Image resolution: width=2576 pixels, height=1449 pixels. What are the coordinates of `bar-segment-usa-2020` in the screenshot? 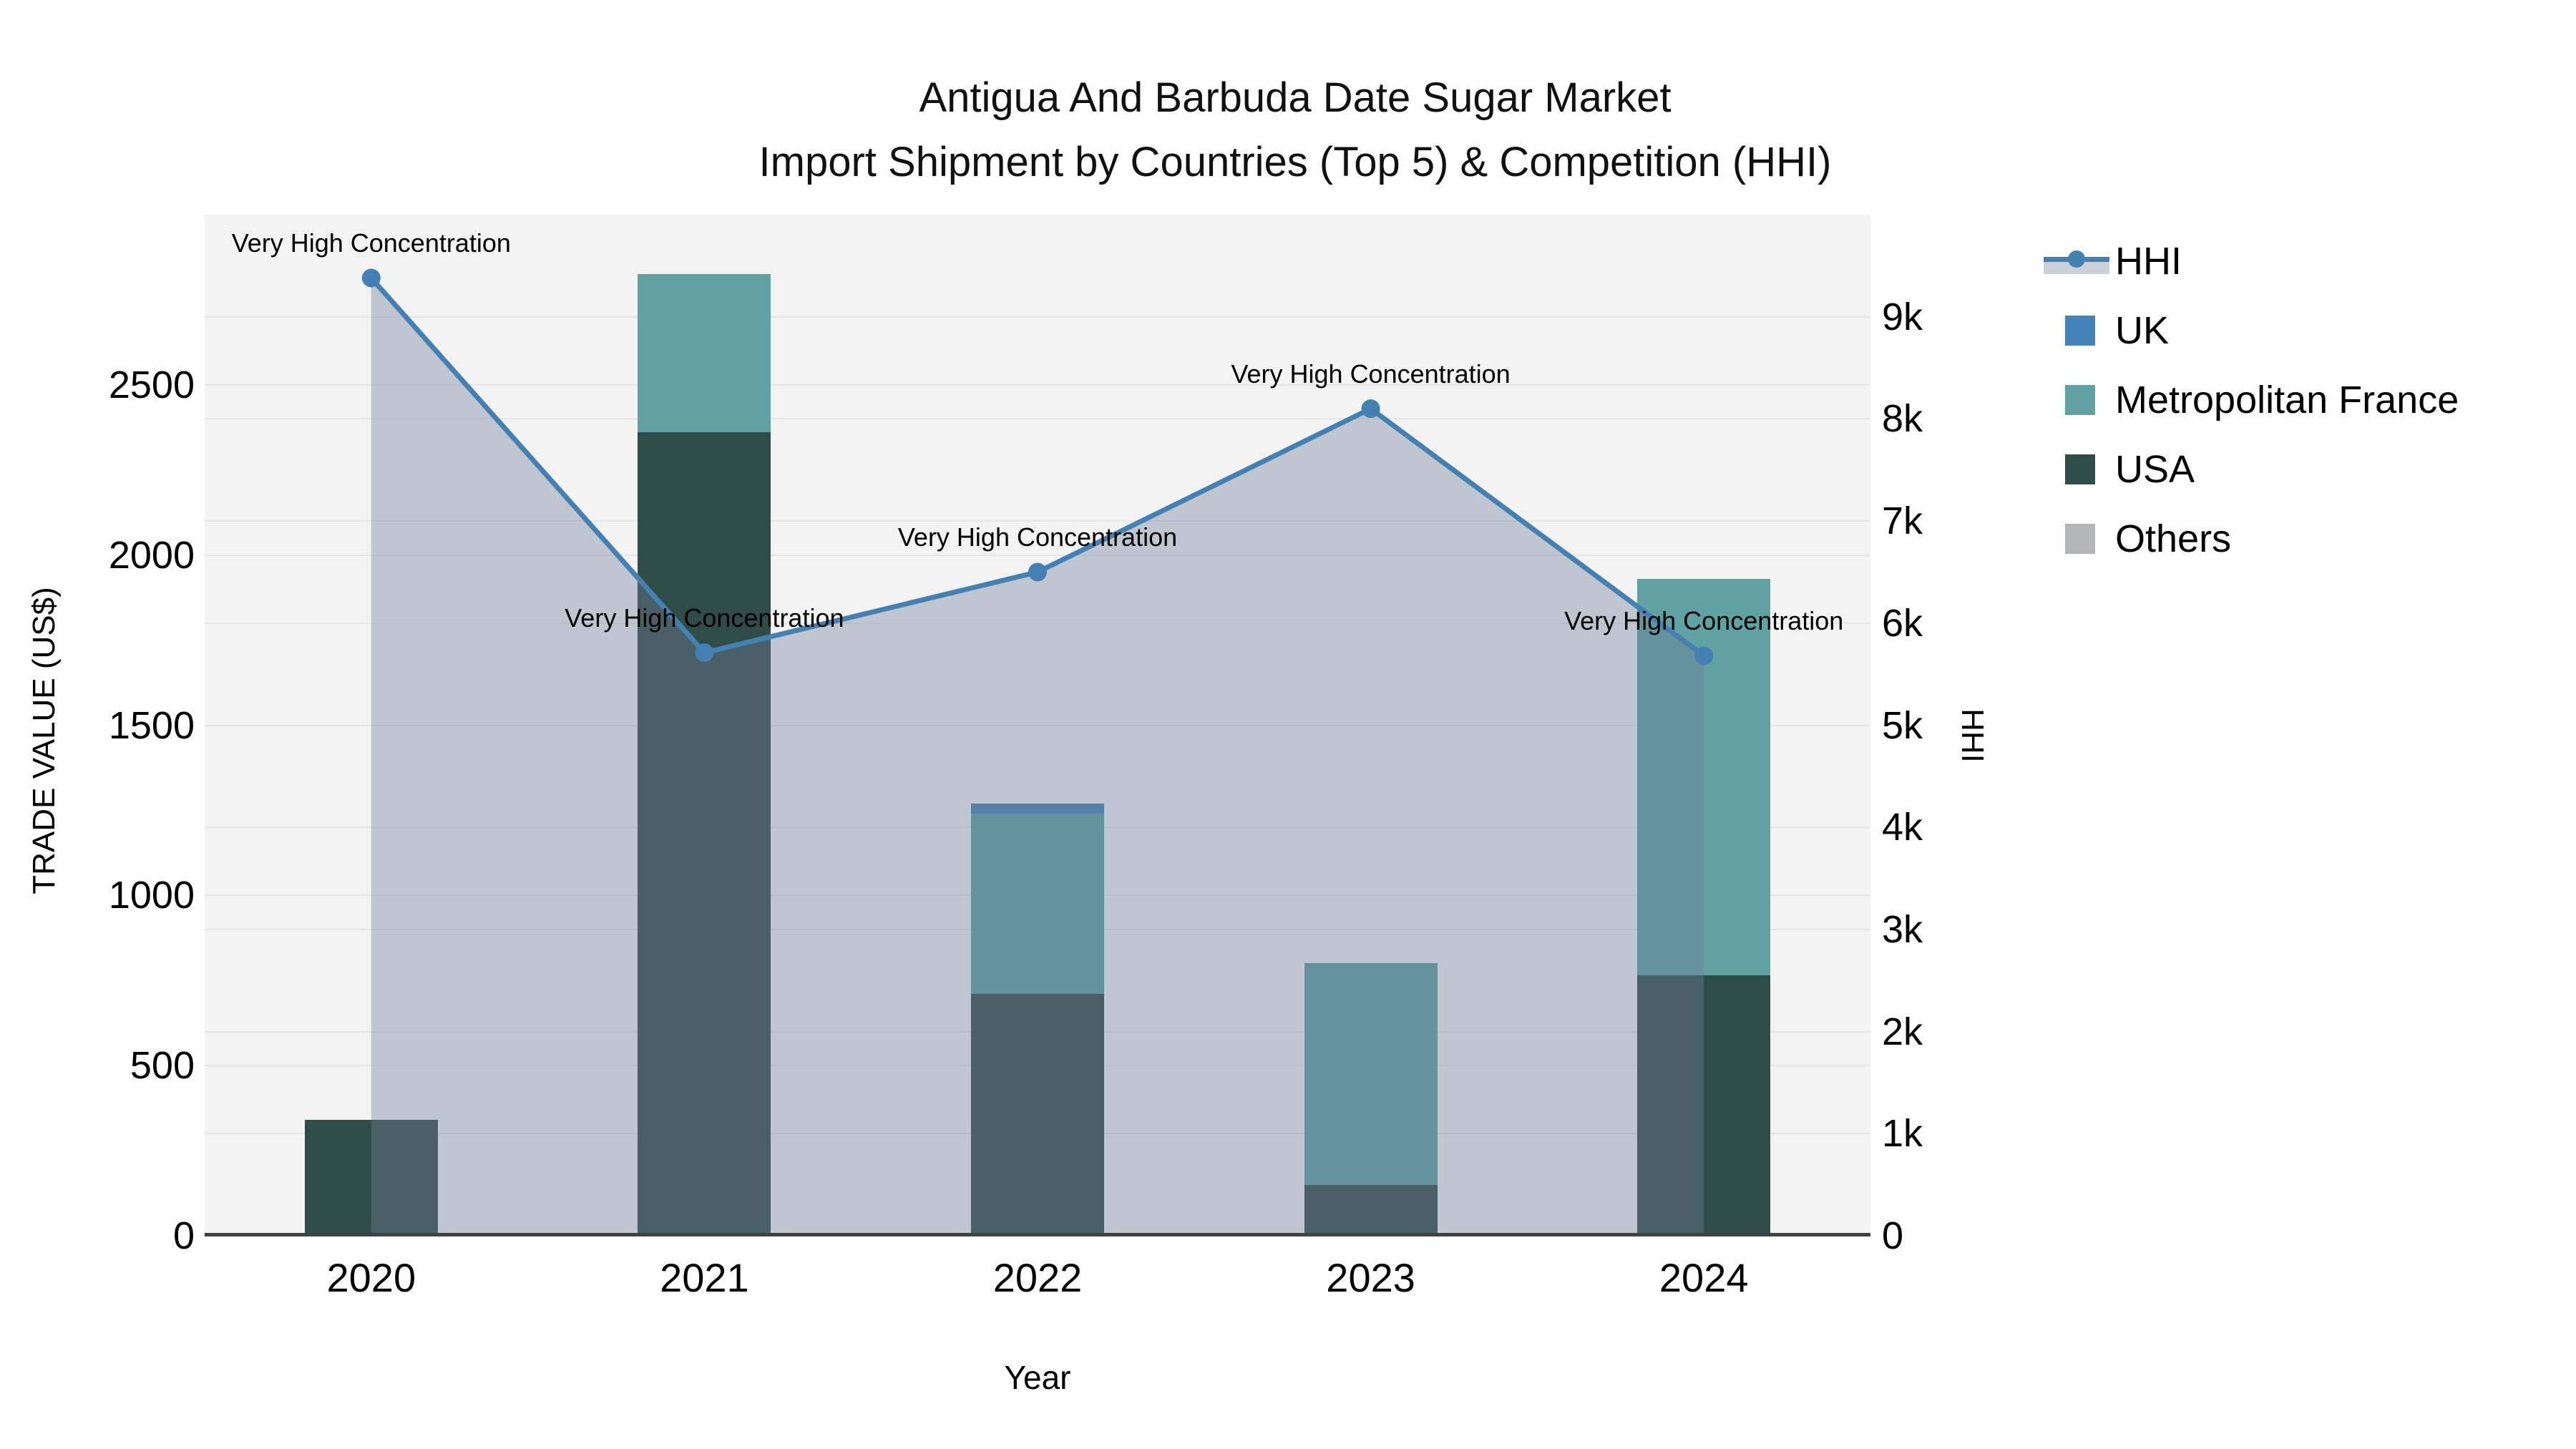 It's located at (371, 1178).